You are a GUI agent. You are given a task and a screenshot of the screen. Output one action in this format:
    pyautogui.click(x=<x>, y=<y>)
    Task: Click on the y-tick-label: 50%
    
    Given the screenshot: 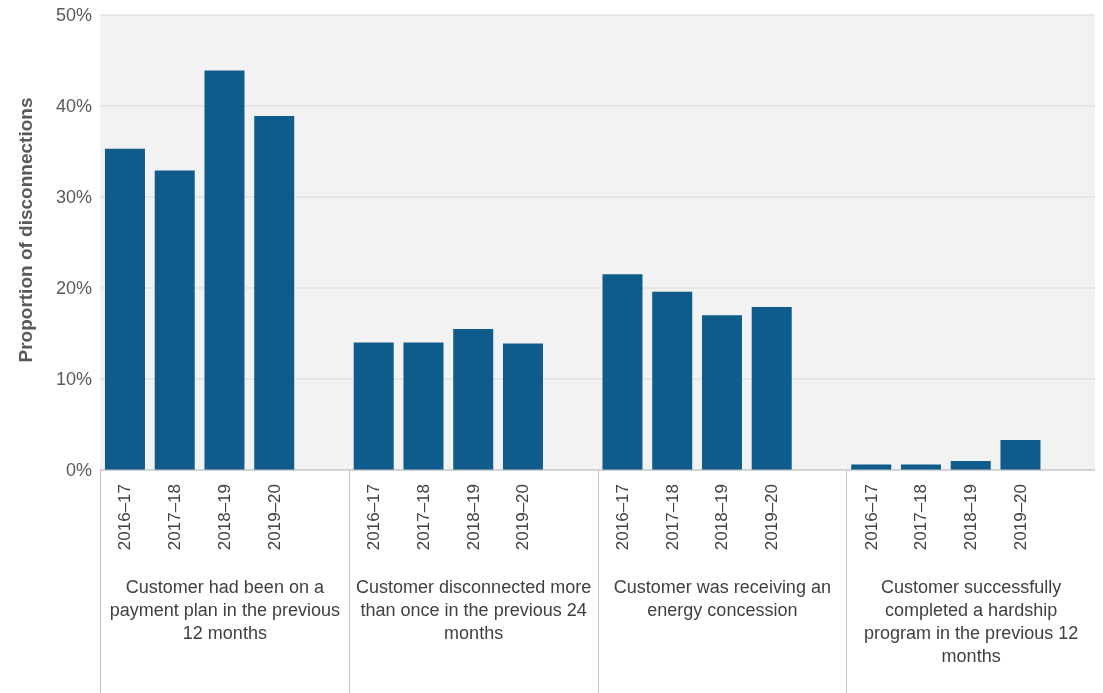 What is the action you would take?
    pyautogui.click(x=73, y=15)
    